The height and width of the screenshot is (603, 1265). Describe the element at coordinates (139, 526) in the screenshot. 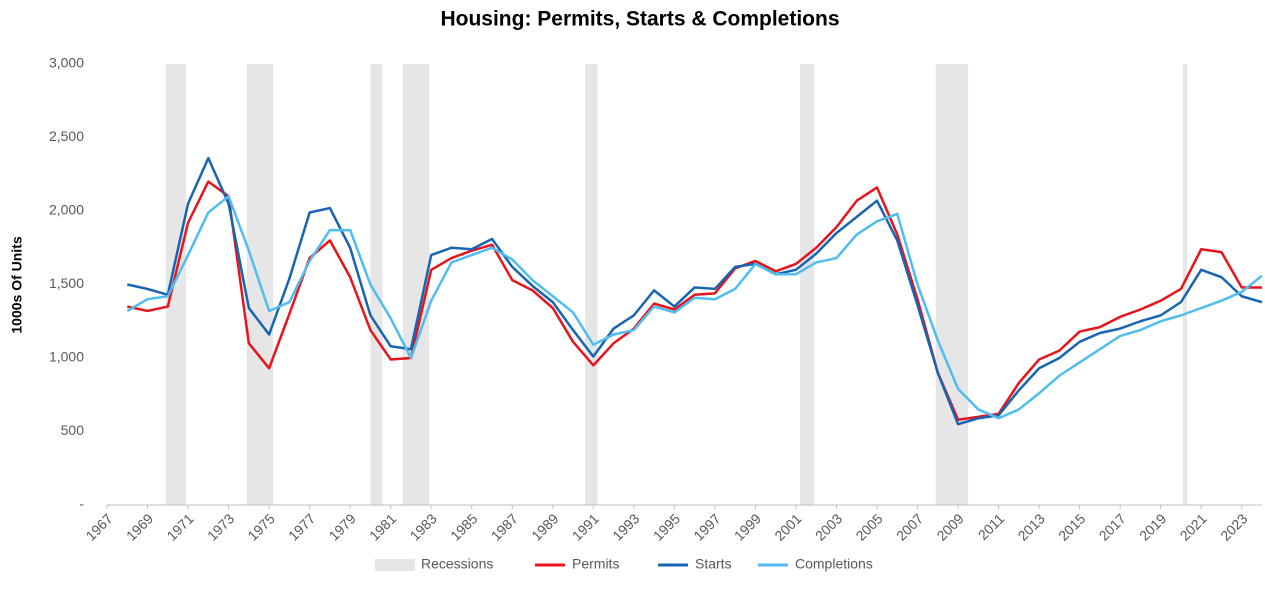

I see `x-tick-label: 1969` at that location.